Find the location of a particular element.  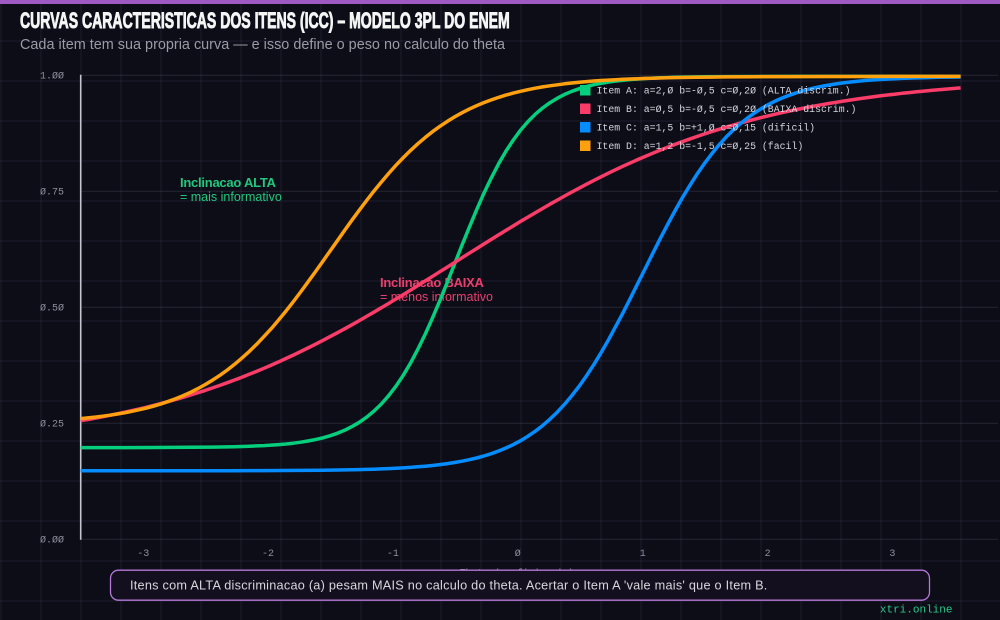

svg-text: Ø.25 is located at coordinates (52, 425).